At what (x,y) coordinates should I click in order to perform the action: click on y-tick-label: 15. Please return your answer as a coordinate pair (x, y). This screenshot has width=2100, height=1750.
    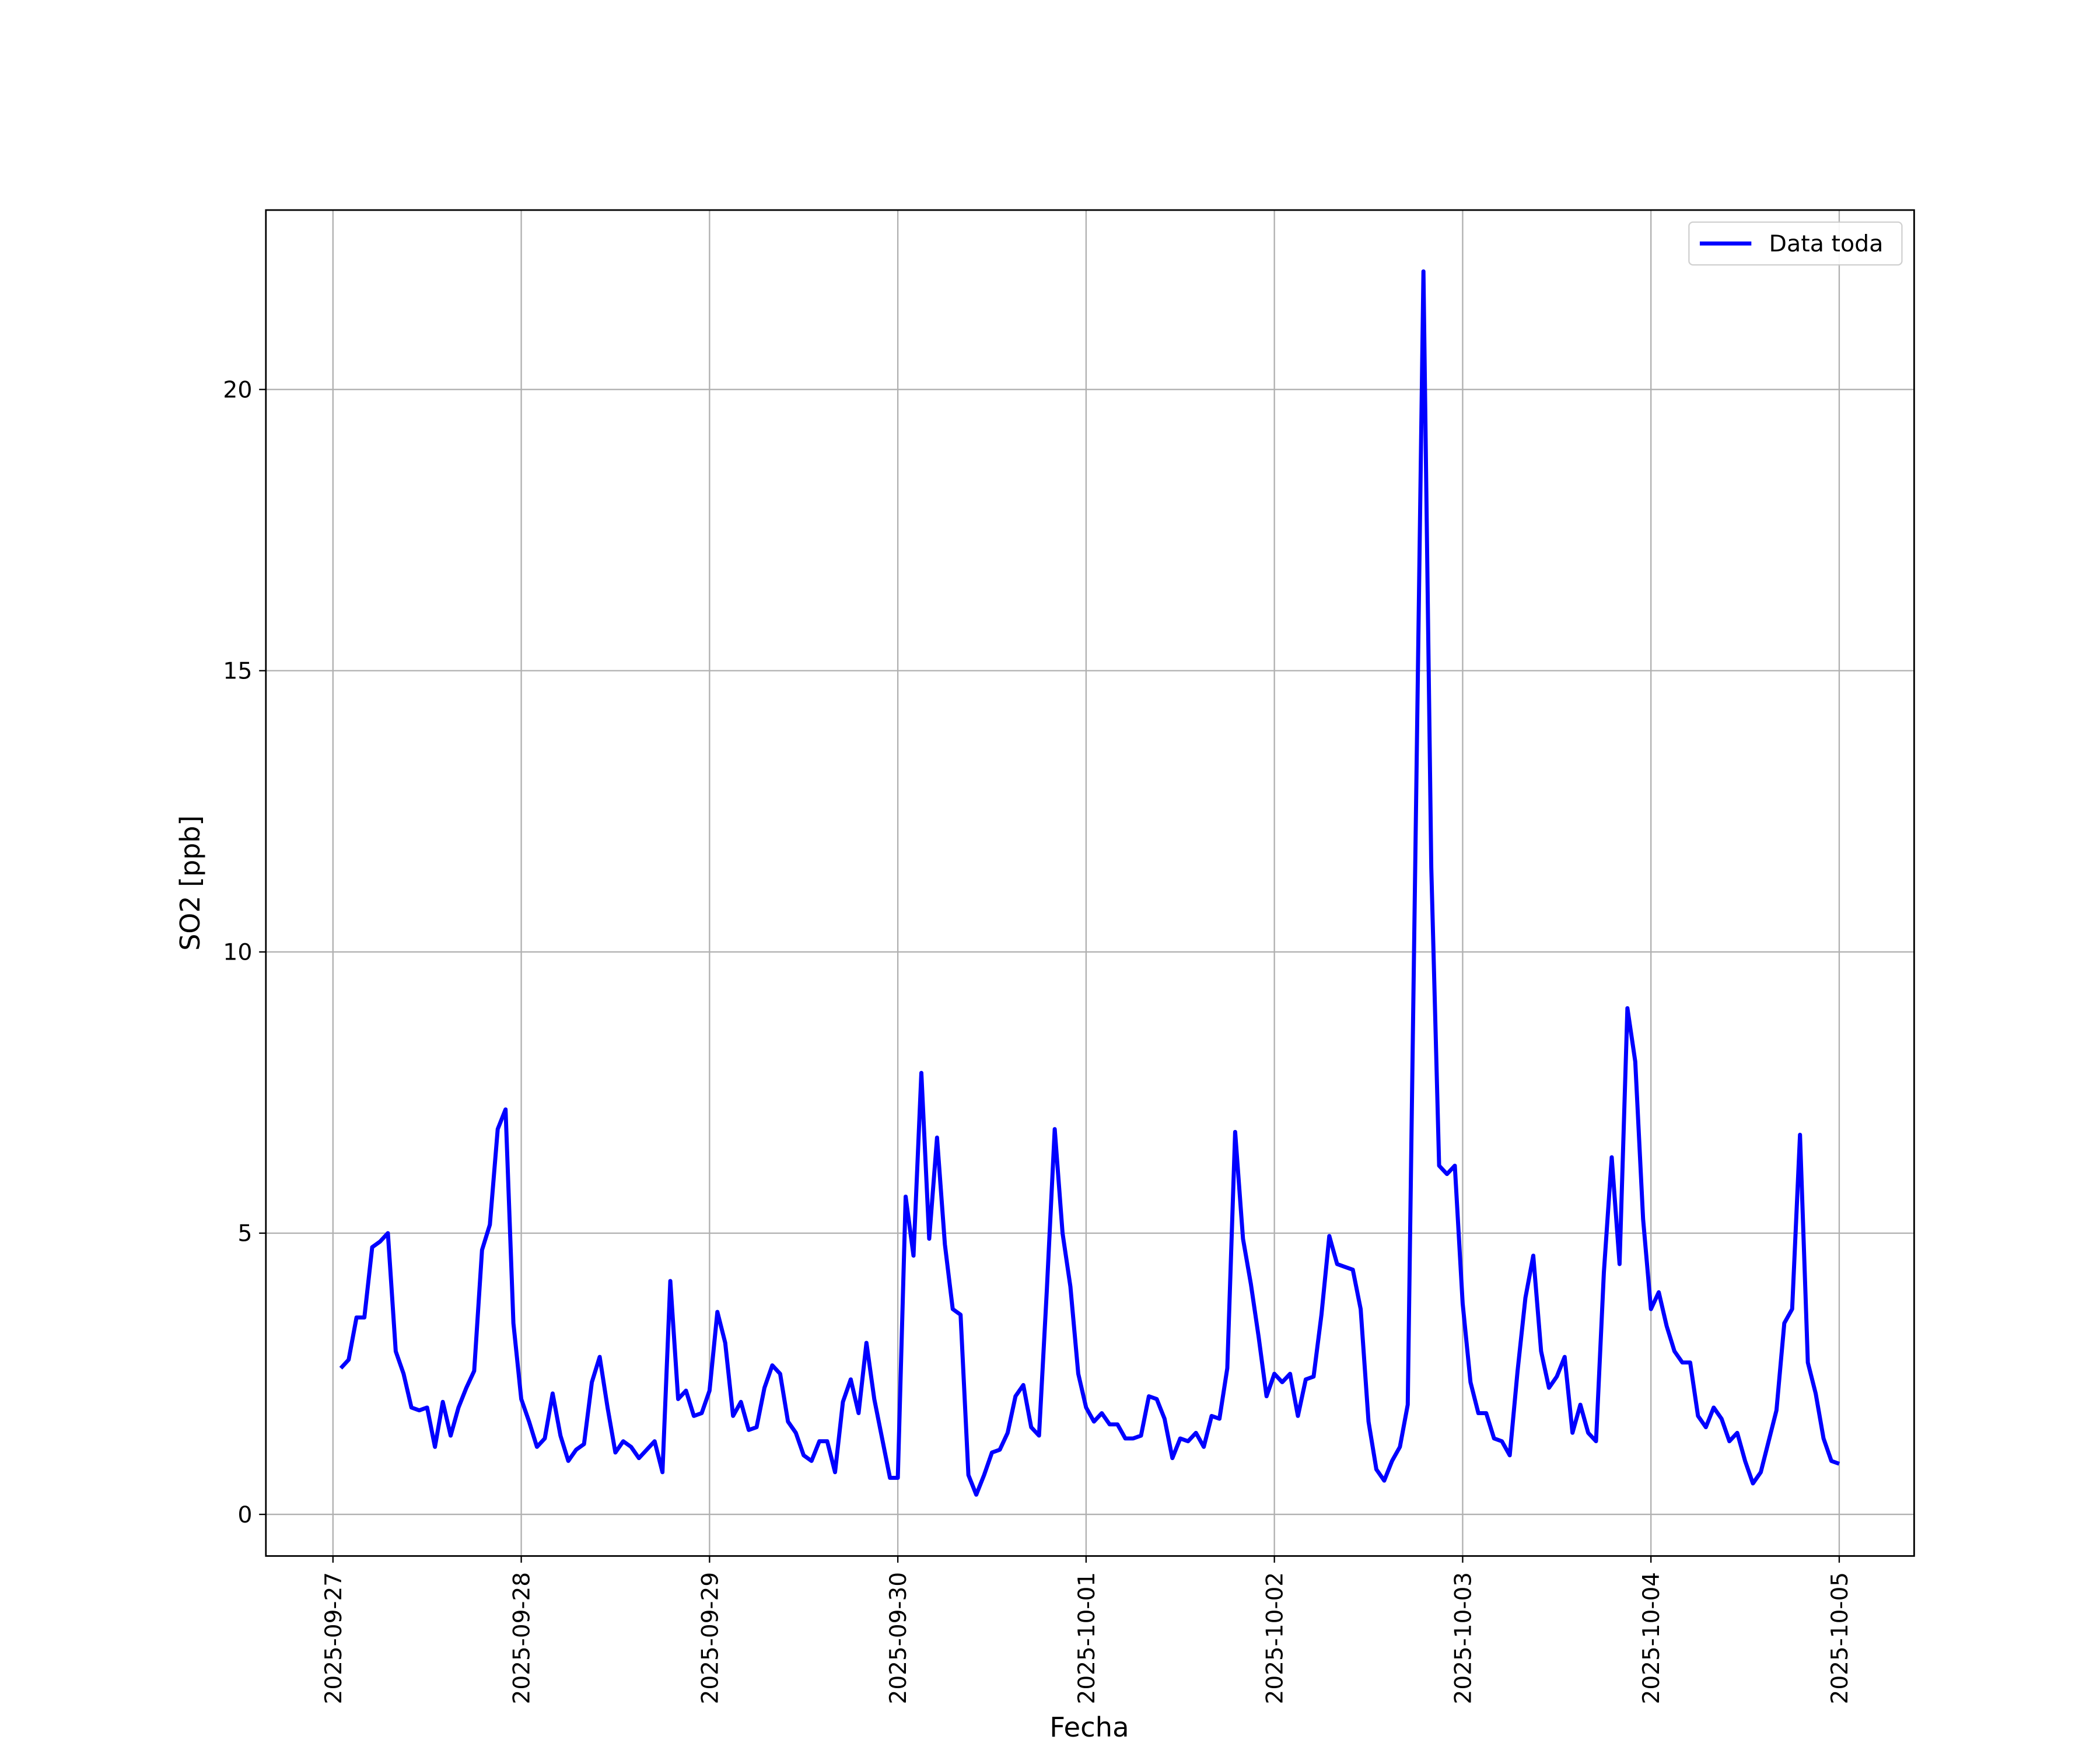
    Looking at the image, I should click on (237, 672).